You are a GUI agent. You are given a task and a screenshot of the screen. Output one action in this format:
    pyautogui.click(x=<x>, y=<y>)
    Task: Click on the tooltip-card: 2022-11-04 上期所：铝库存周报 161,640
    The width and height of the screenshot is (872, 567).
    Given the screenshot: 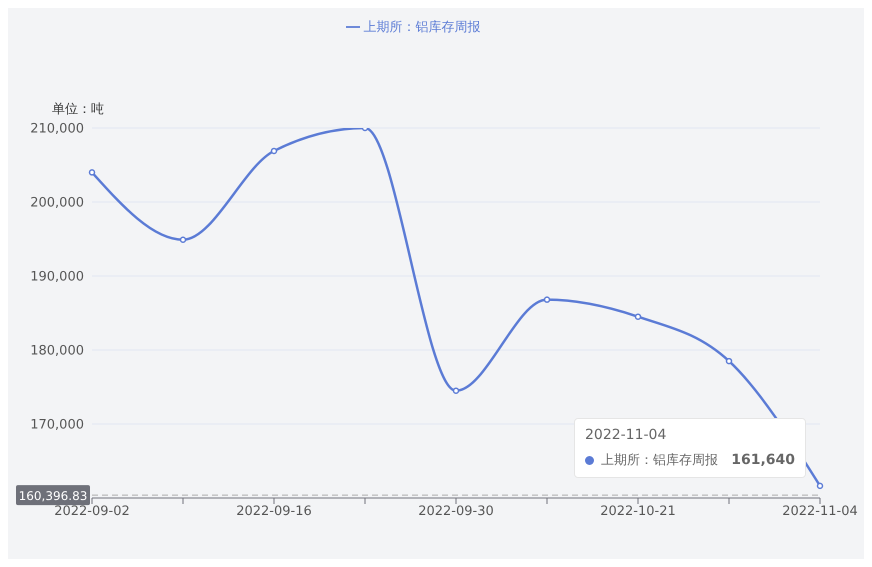 What is the action you would take?
    pyautogui.click(x=690, y=448)
    